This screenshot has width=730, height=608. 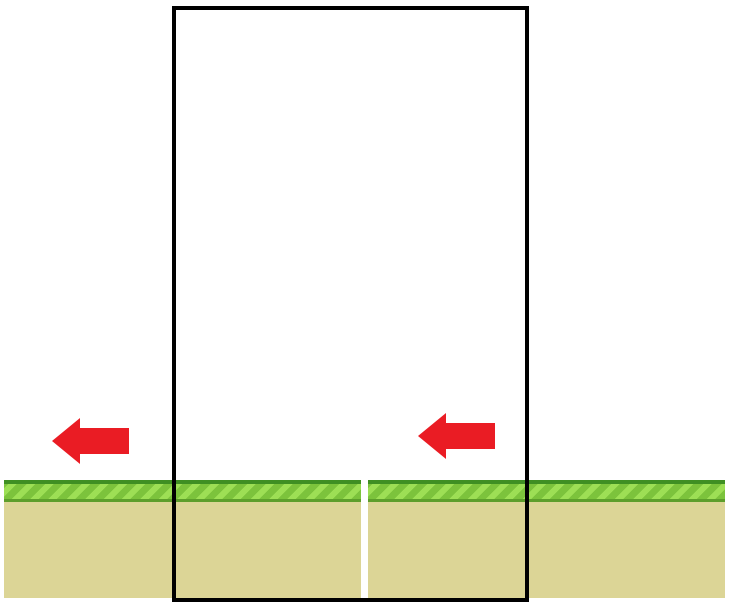 I want to click on ground-tile-left, so click(x=182, y=539).